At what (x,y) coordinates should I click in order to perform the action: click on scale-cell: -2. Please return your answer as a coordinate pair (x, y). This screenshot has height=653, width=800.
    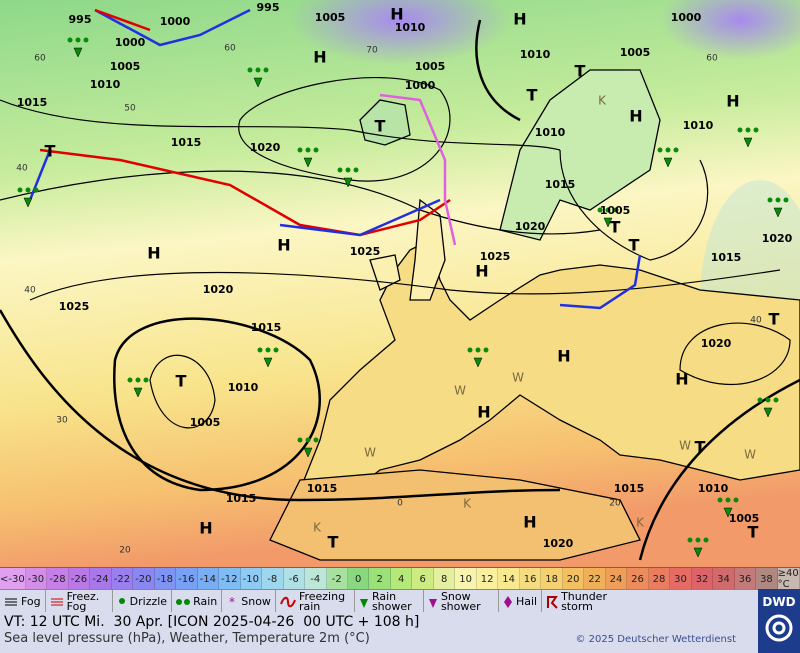
    Looking at the image, I should click on (337, 579).